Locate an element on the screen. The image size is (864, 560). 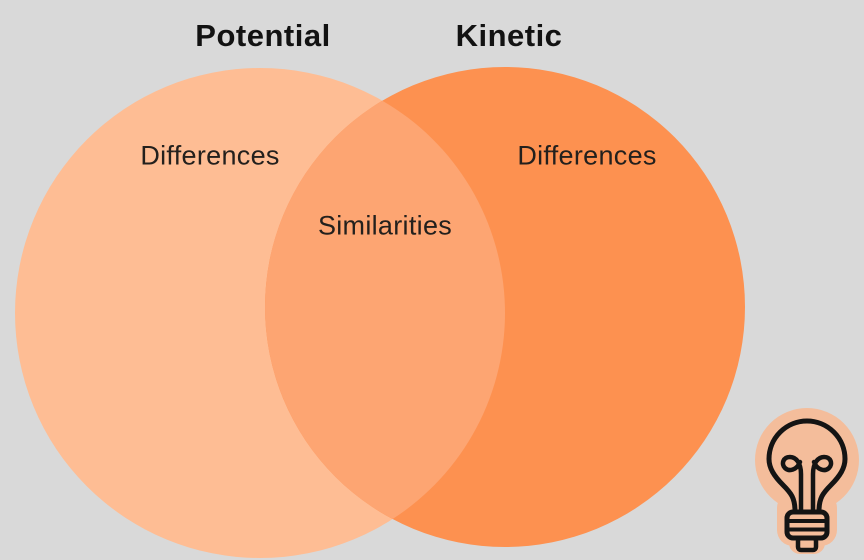
lightbulb-outline is located at coordinates (807, 485).